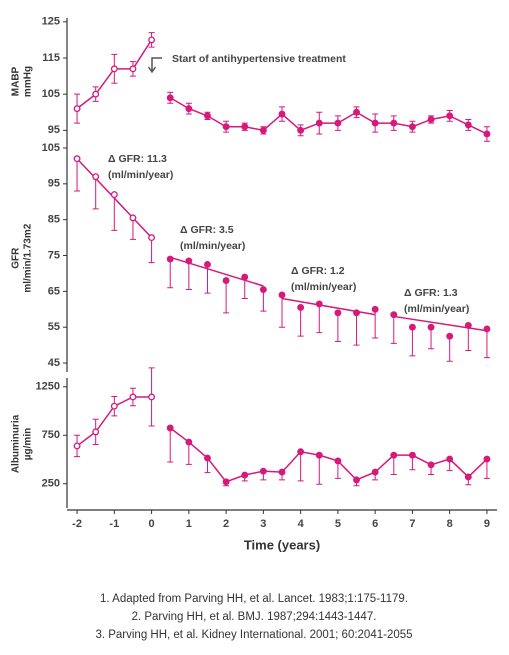  Describe the element at coordinates (51, 484) in the screenshot. I see `y-tick-label: 250` at that location.